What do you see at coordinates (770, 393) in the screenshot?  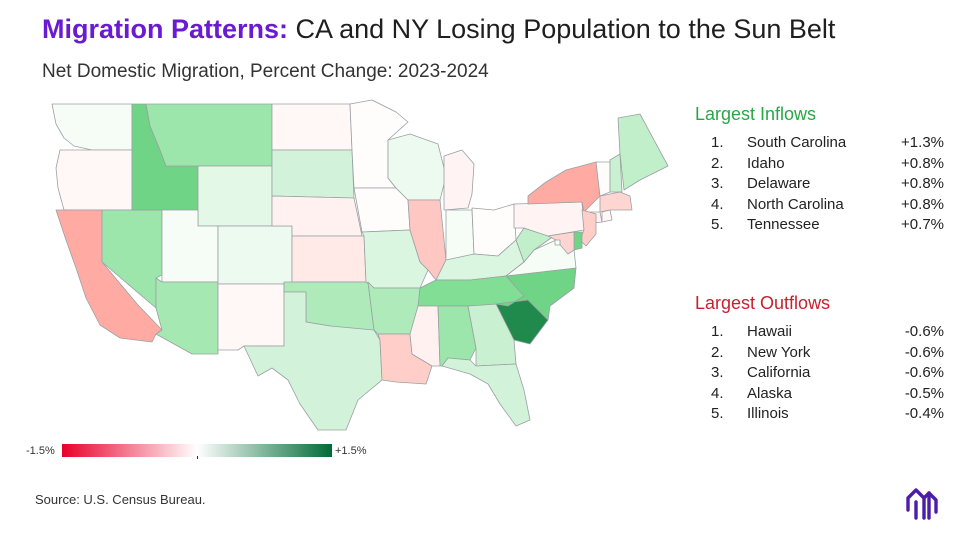 I see `state-name: Alaska` at bounding box center [770, 393].